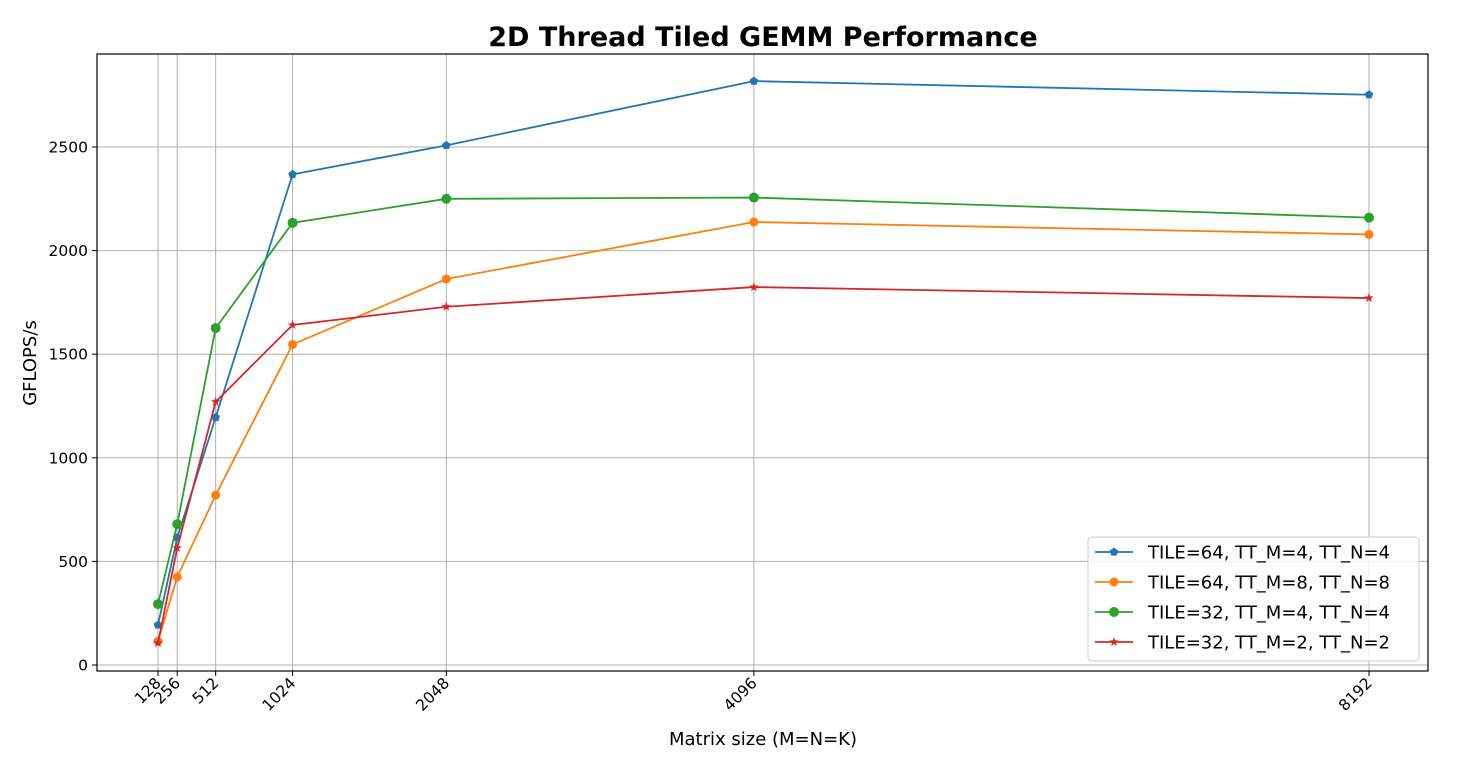 This screenshot has width=1458, height=776. Describe the element at coordinates (68, 251) in the screenshot. I see `y-tick-label: 2000` at that location.